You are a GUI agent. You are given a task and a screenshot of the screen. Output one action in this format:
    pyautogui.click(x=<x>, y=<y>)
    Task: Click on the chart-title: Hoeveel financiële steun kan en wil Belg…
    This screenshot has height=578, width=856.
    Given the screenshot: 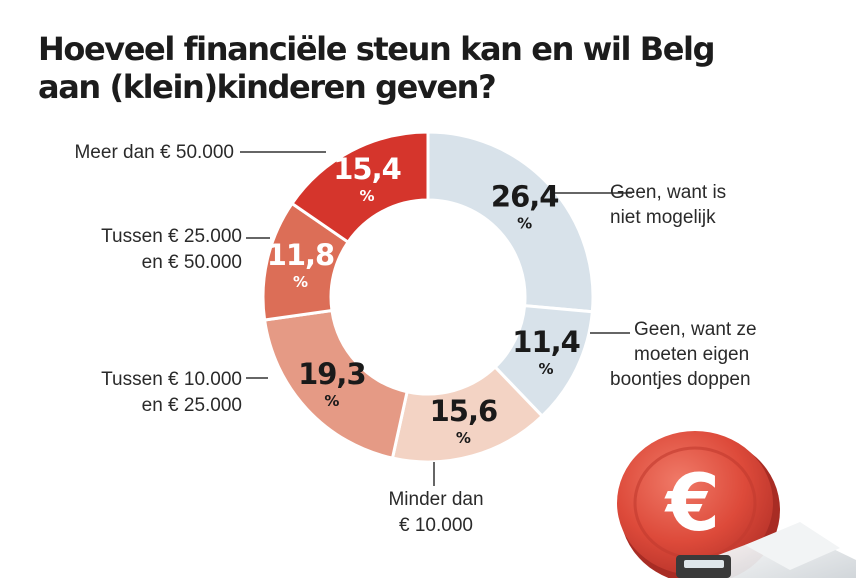 What is the action you would take?
    pyautogui.click(x=418, y=68)
    